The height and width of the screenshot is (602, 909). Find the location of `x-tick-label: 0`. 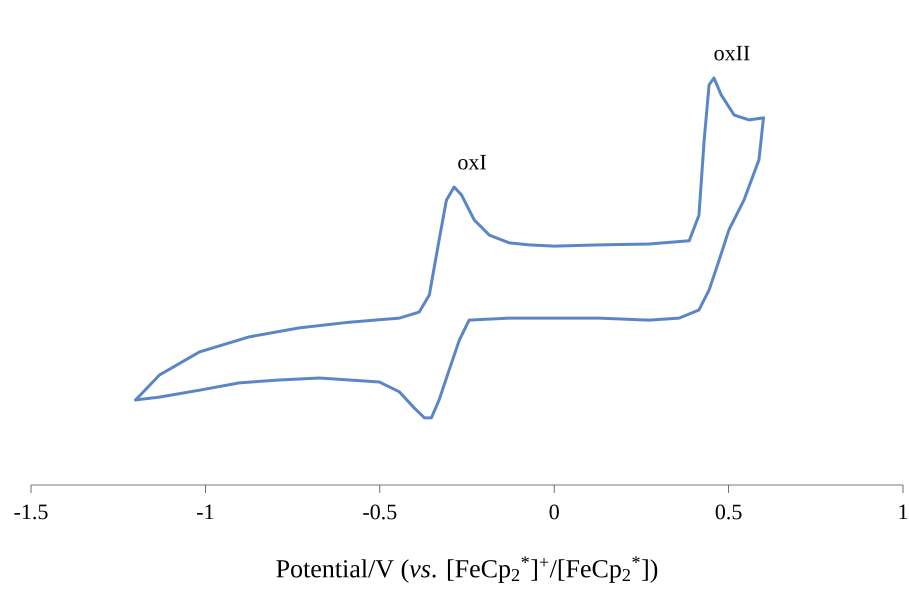

x-tick-label: 0 is located at coordinates (554, 512).